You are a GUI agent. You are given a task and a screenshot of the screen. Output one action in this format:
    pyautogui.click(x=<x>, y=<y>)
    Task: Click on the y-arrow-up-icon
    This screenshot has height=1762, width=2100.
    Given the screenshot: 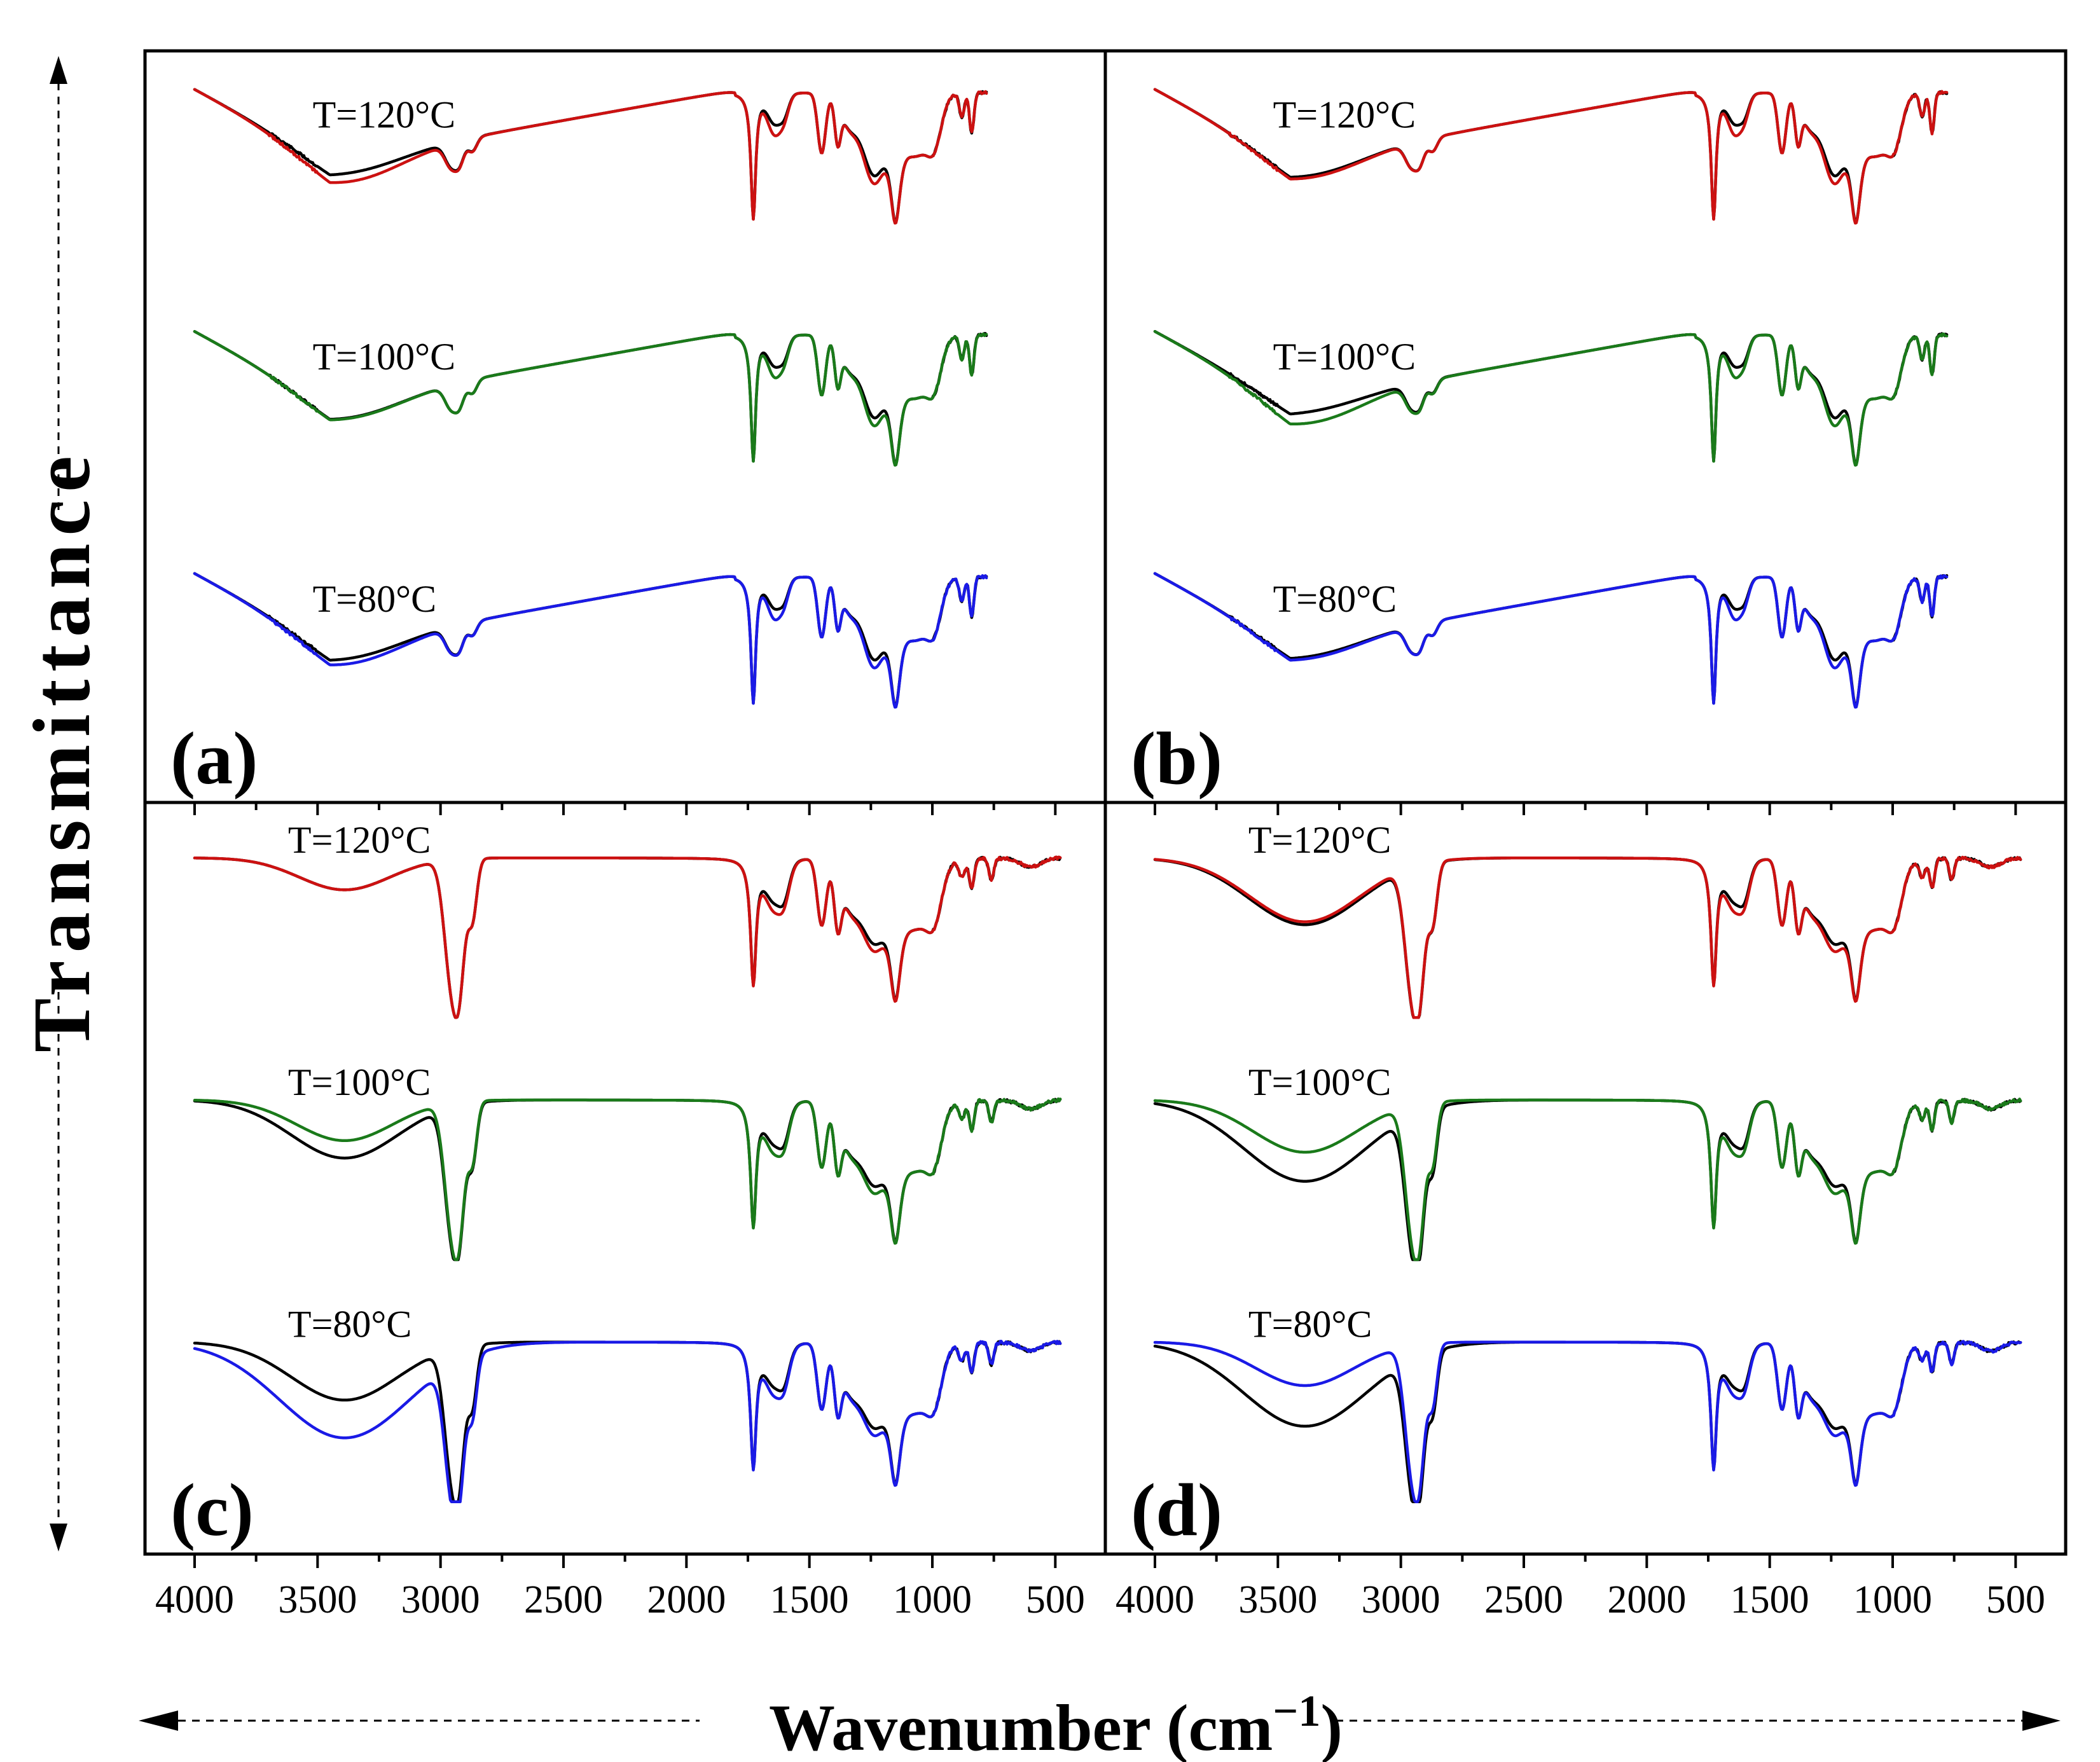 What is the action you would take?
    pyautogui.click(x=58, y=70)
    